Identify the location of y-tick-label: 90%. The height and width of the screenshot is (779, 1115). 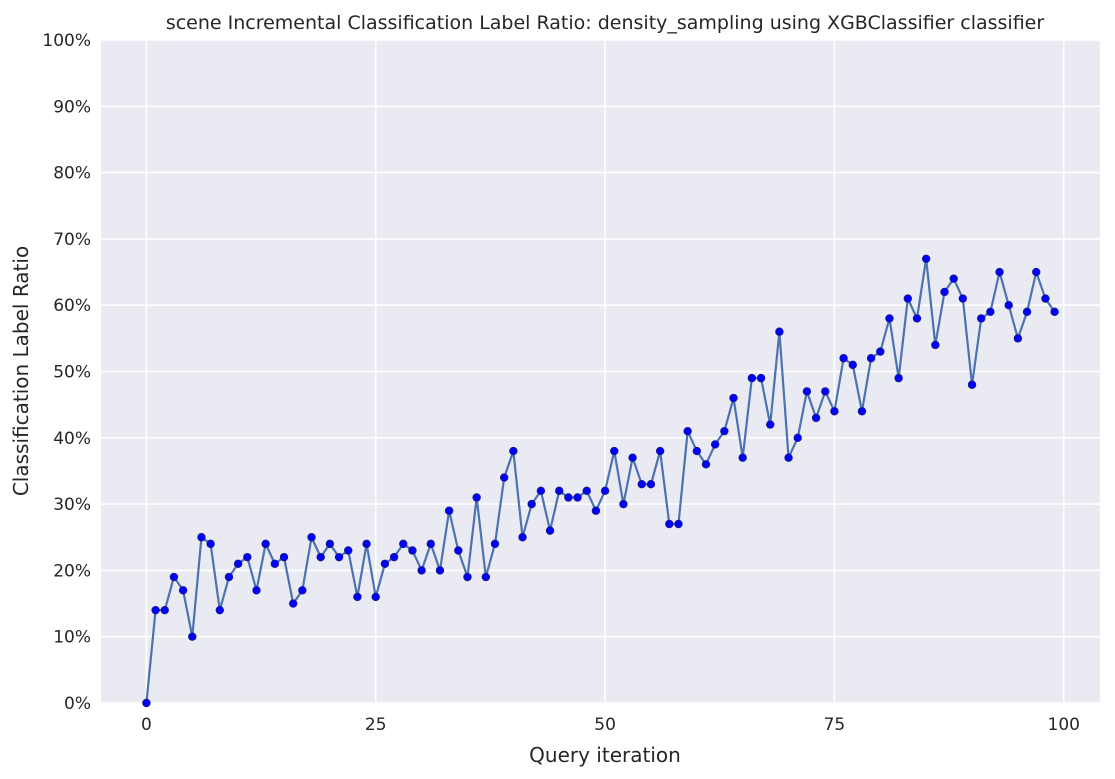
(72, 107).